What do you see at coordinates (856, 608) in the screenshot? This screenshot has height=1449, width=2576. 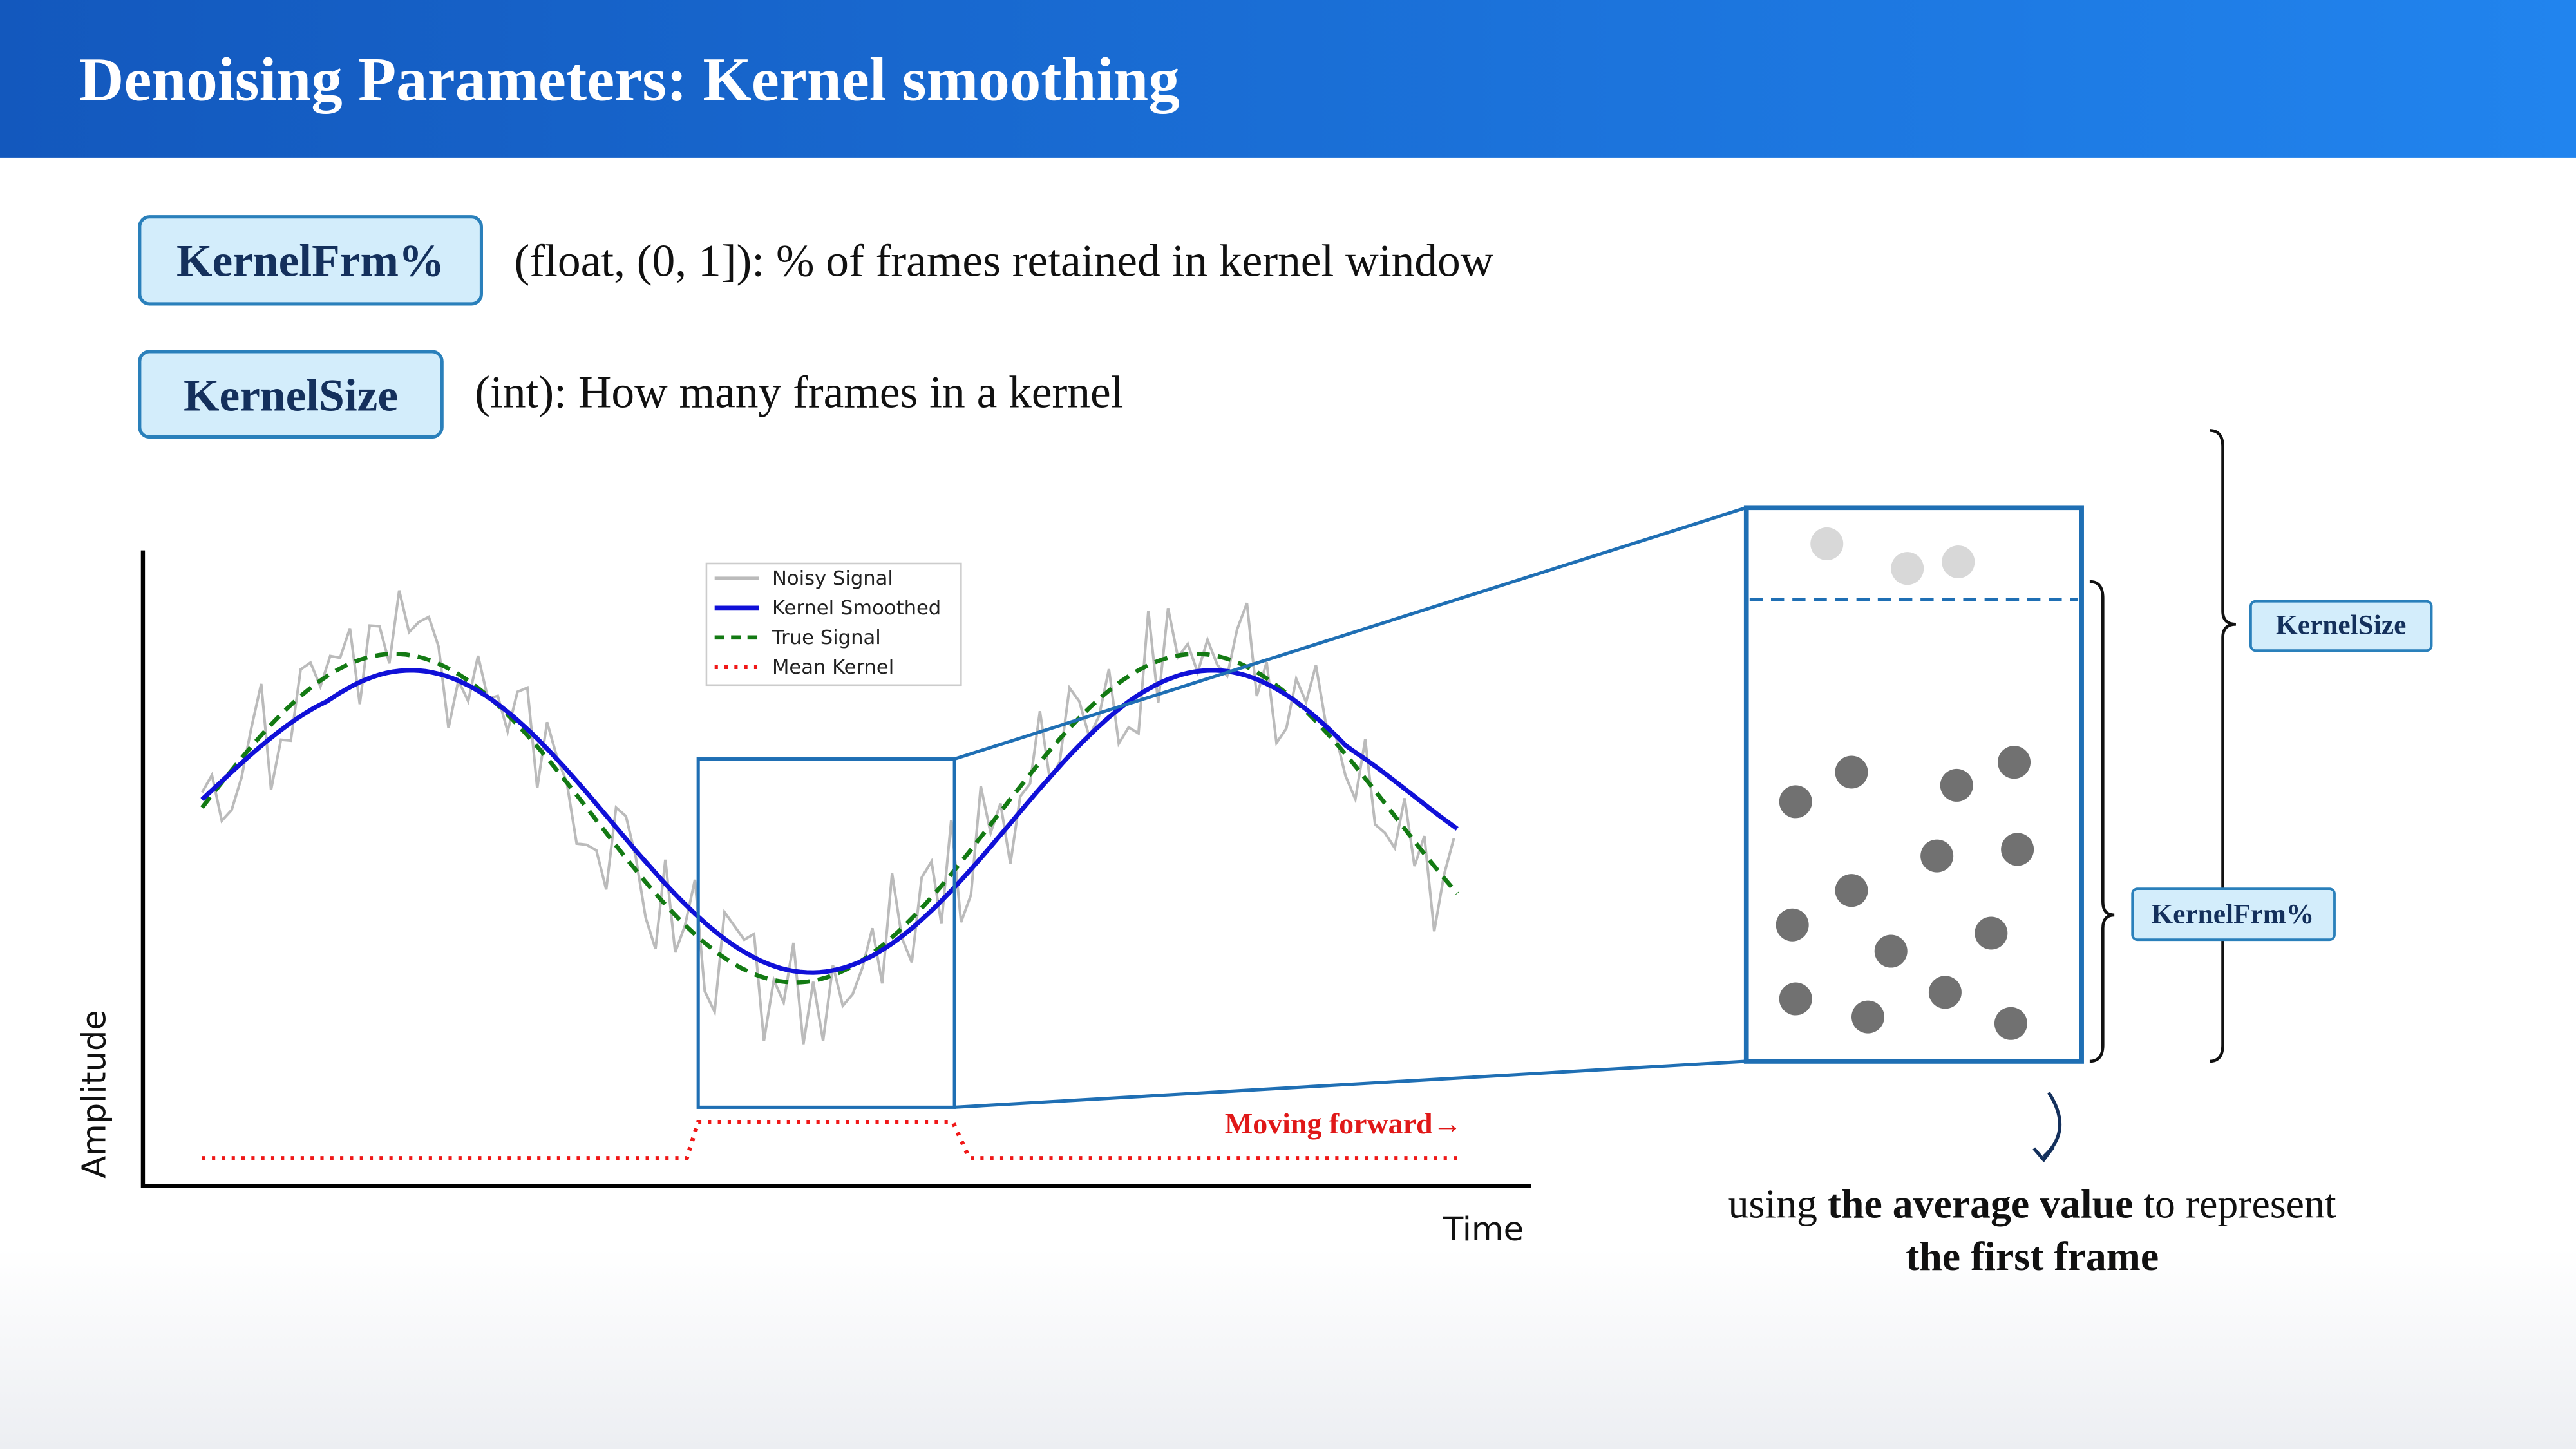 I see `legend-label: Kernel Smoothed` at bounding box center [856, 608].